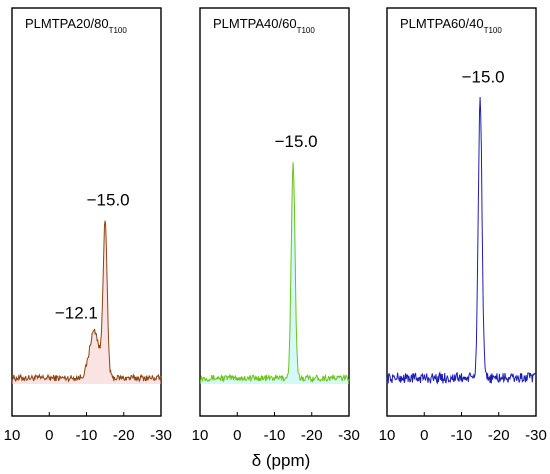  What do you see at coordinates (442, 23) in the screenshot?
I see `panel-title-main: PLMTPA60/40` at bounding box center [442, 23].